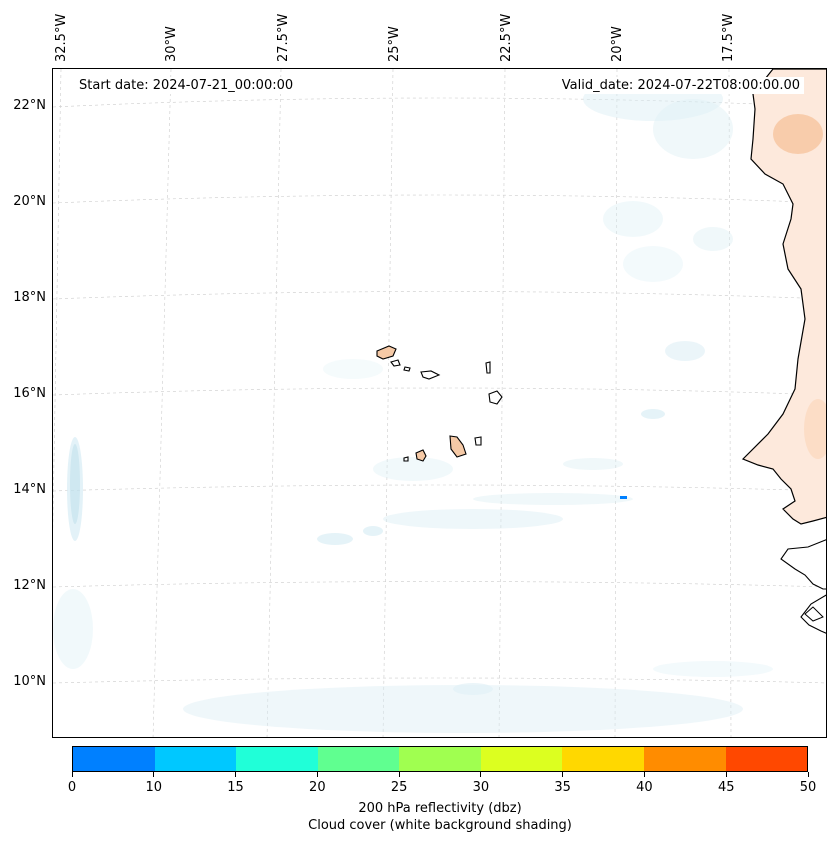  I want to click on colorbar, so click(440, 759).